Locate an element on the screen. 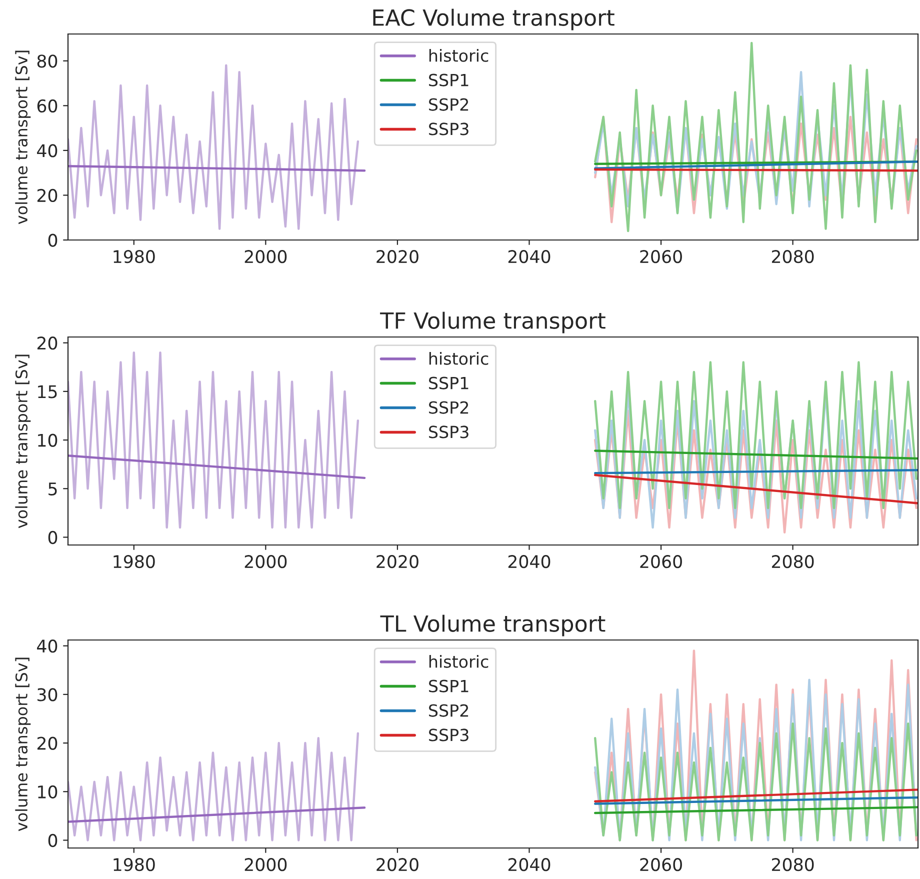 The height and width of the screenshot is (879, 920). chart-title: TL Volume transport is located at coordinates (493, 625).